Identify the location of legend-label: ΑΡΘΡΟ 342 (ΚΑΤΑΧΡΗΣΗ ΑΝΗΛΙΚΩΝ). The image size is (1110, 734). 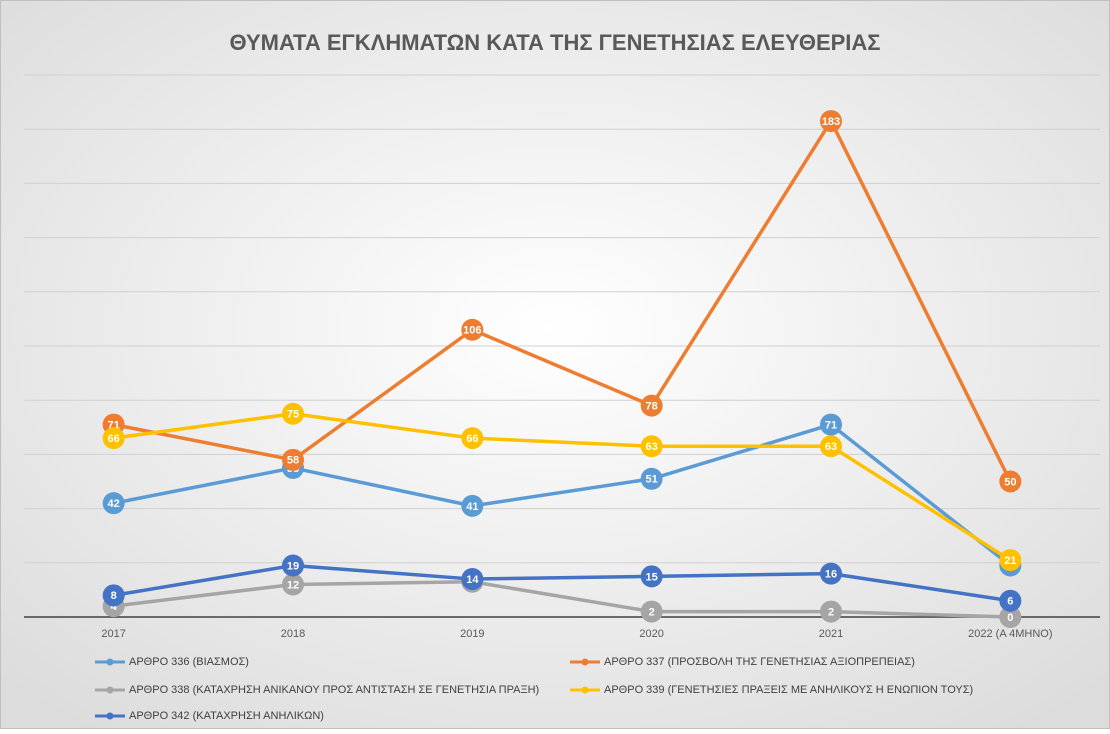
(226, 716).